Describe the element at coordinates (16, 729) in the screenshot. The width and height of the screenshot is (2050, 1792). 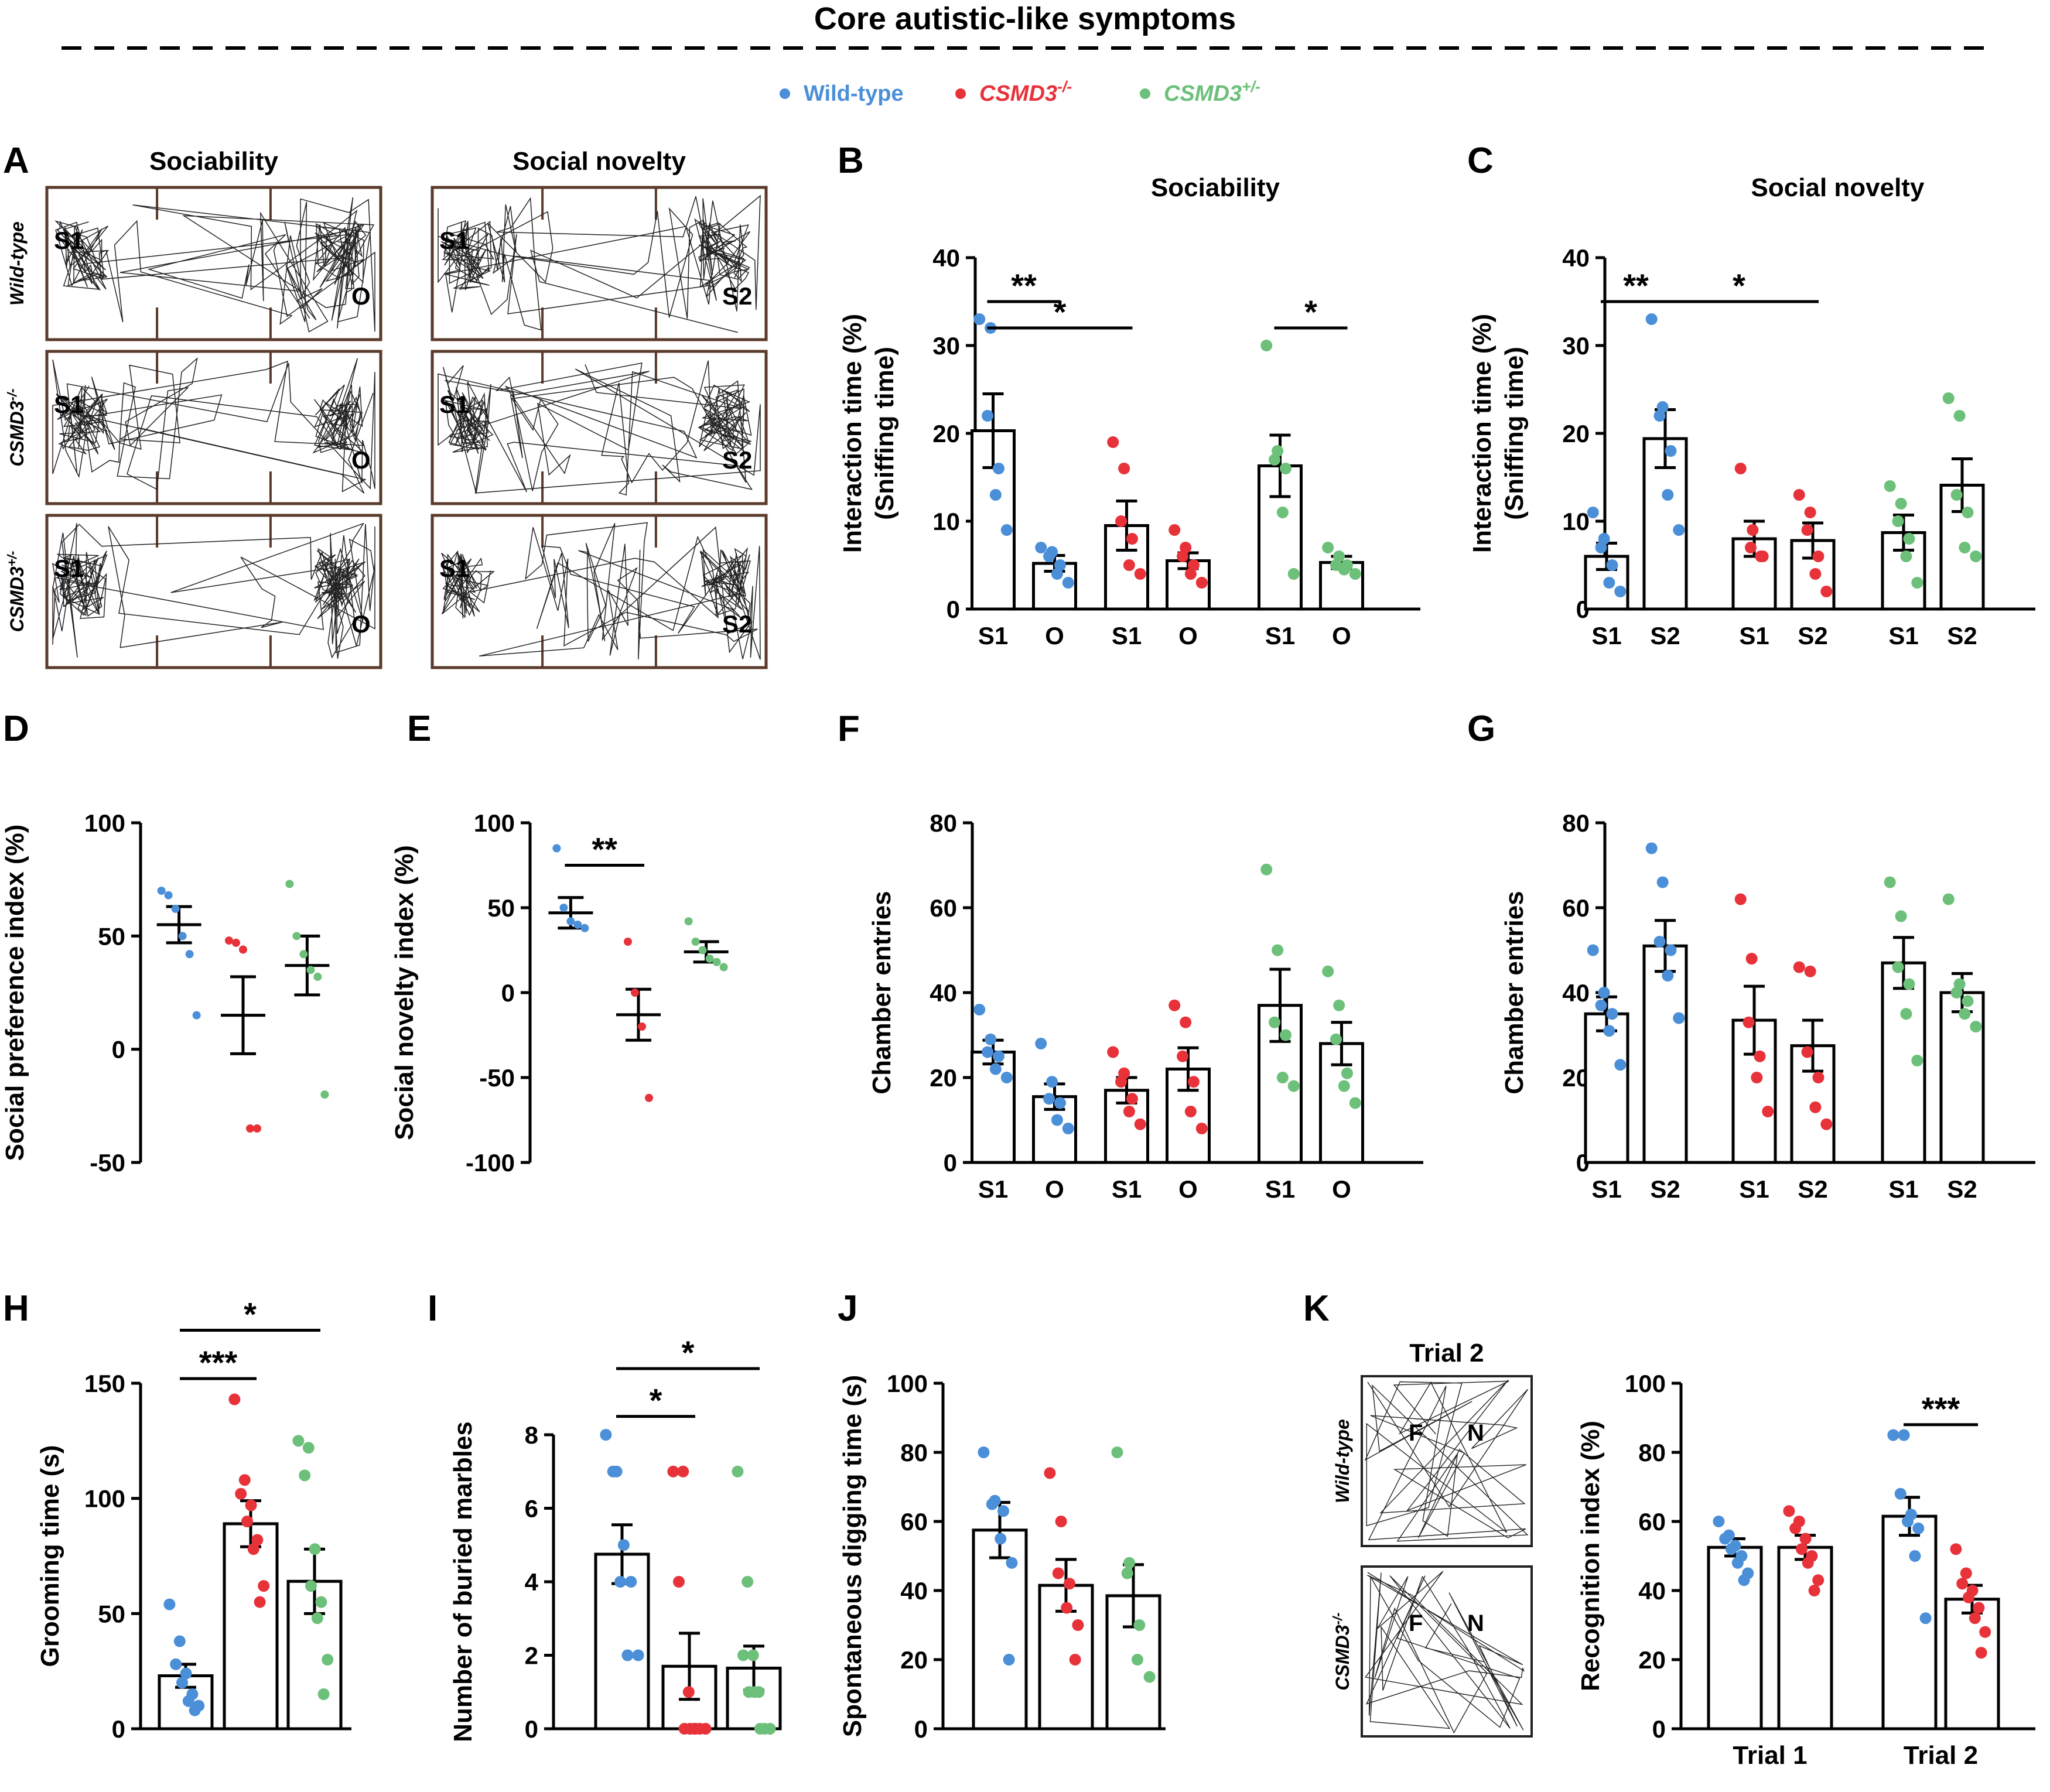
I see `panel-letter: D` at that location.